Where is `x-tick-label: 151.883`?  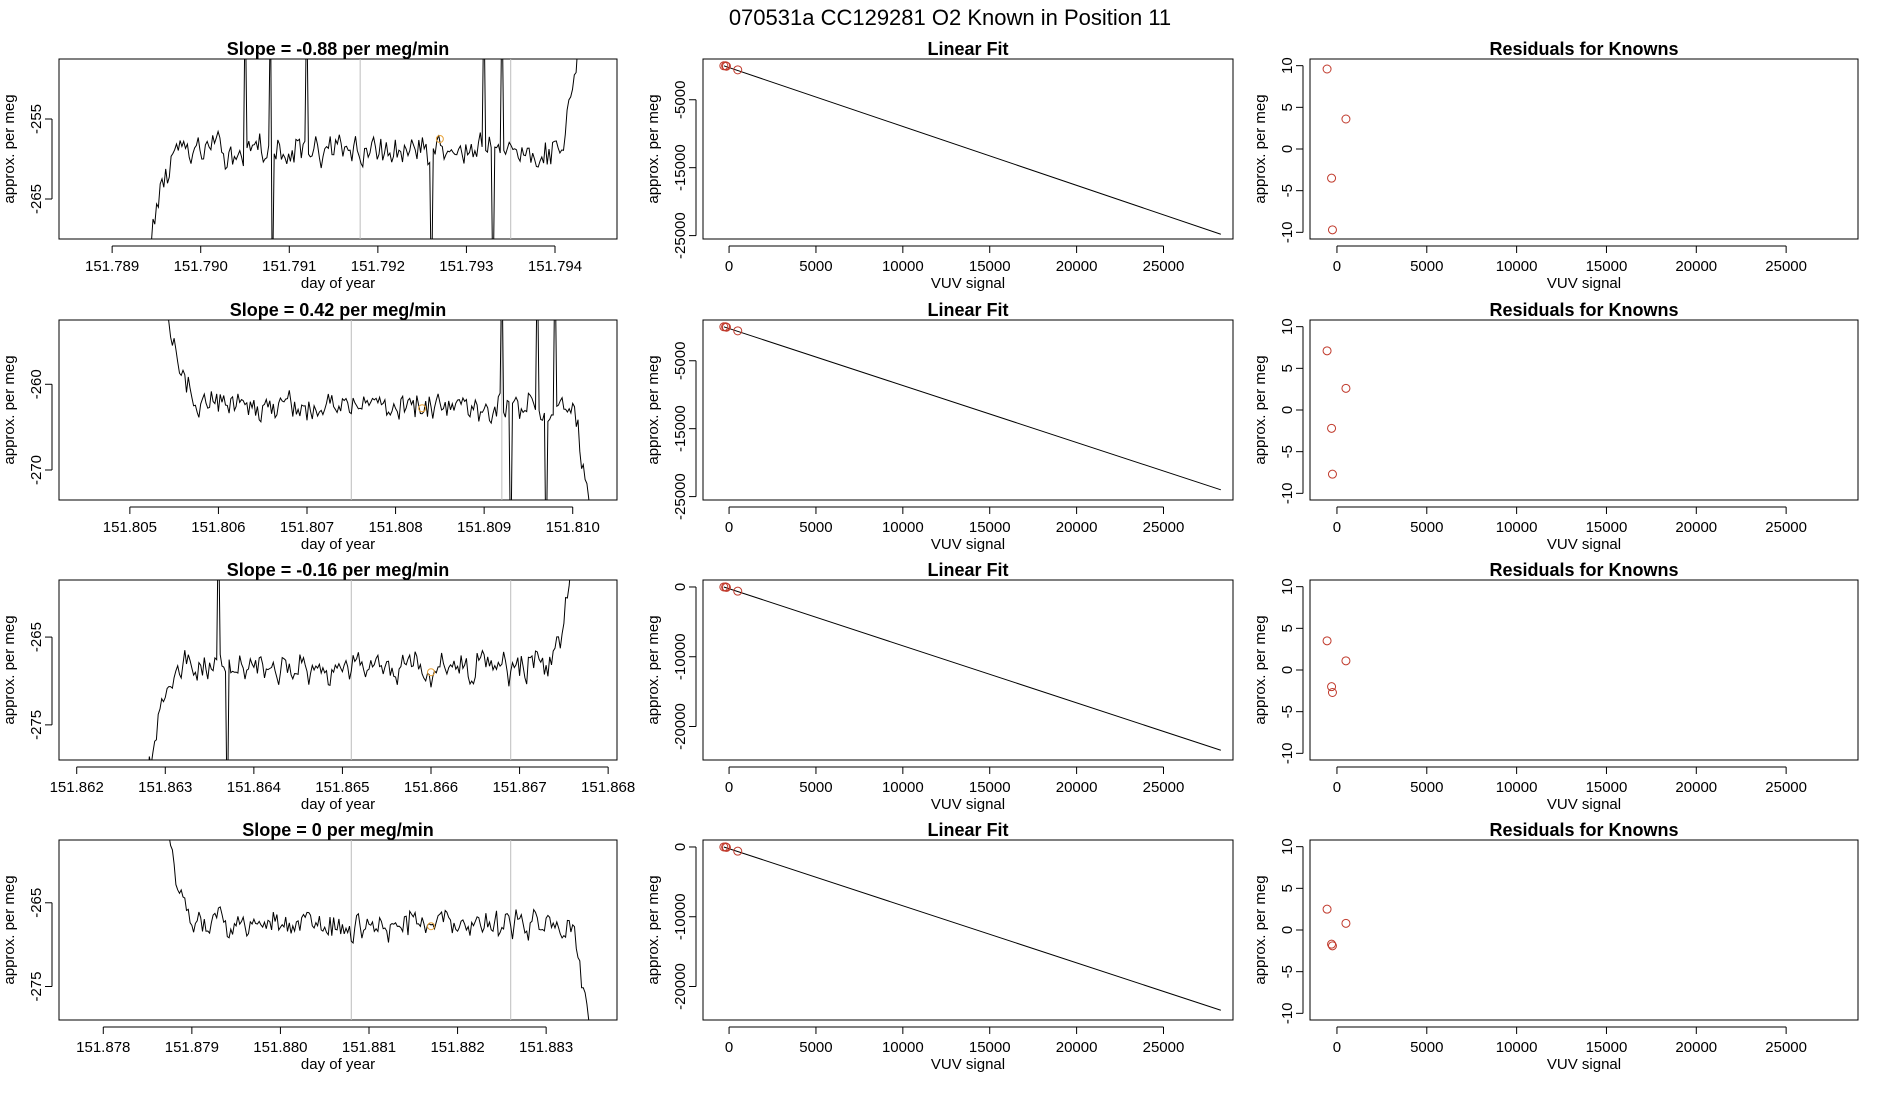
x-tick-label: 151.883 is located at coordinates (546, 1047).